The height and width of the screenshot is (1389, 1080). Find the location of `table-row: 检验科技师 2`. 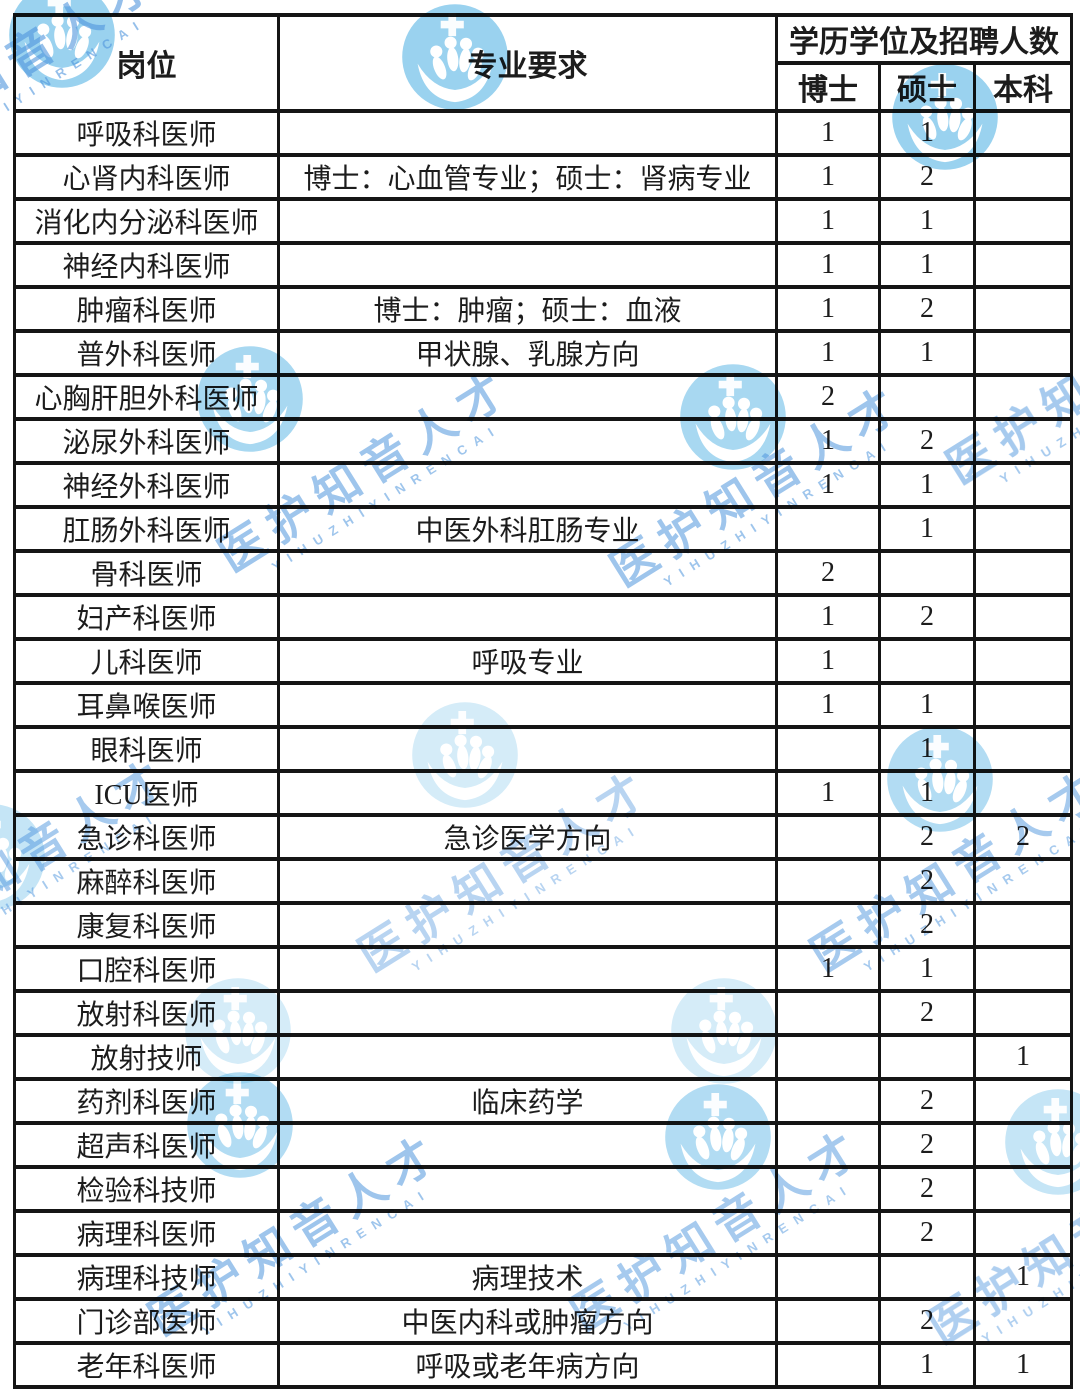

table-row: 检验科技师 2 is located at coordinates (543, 1189).